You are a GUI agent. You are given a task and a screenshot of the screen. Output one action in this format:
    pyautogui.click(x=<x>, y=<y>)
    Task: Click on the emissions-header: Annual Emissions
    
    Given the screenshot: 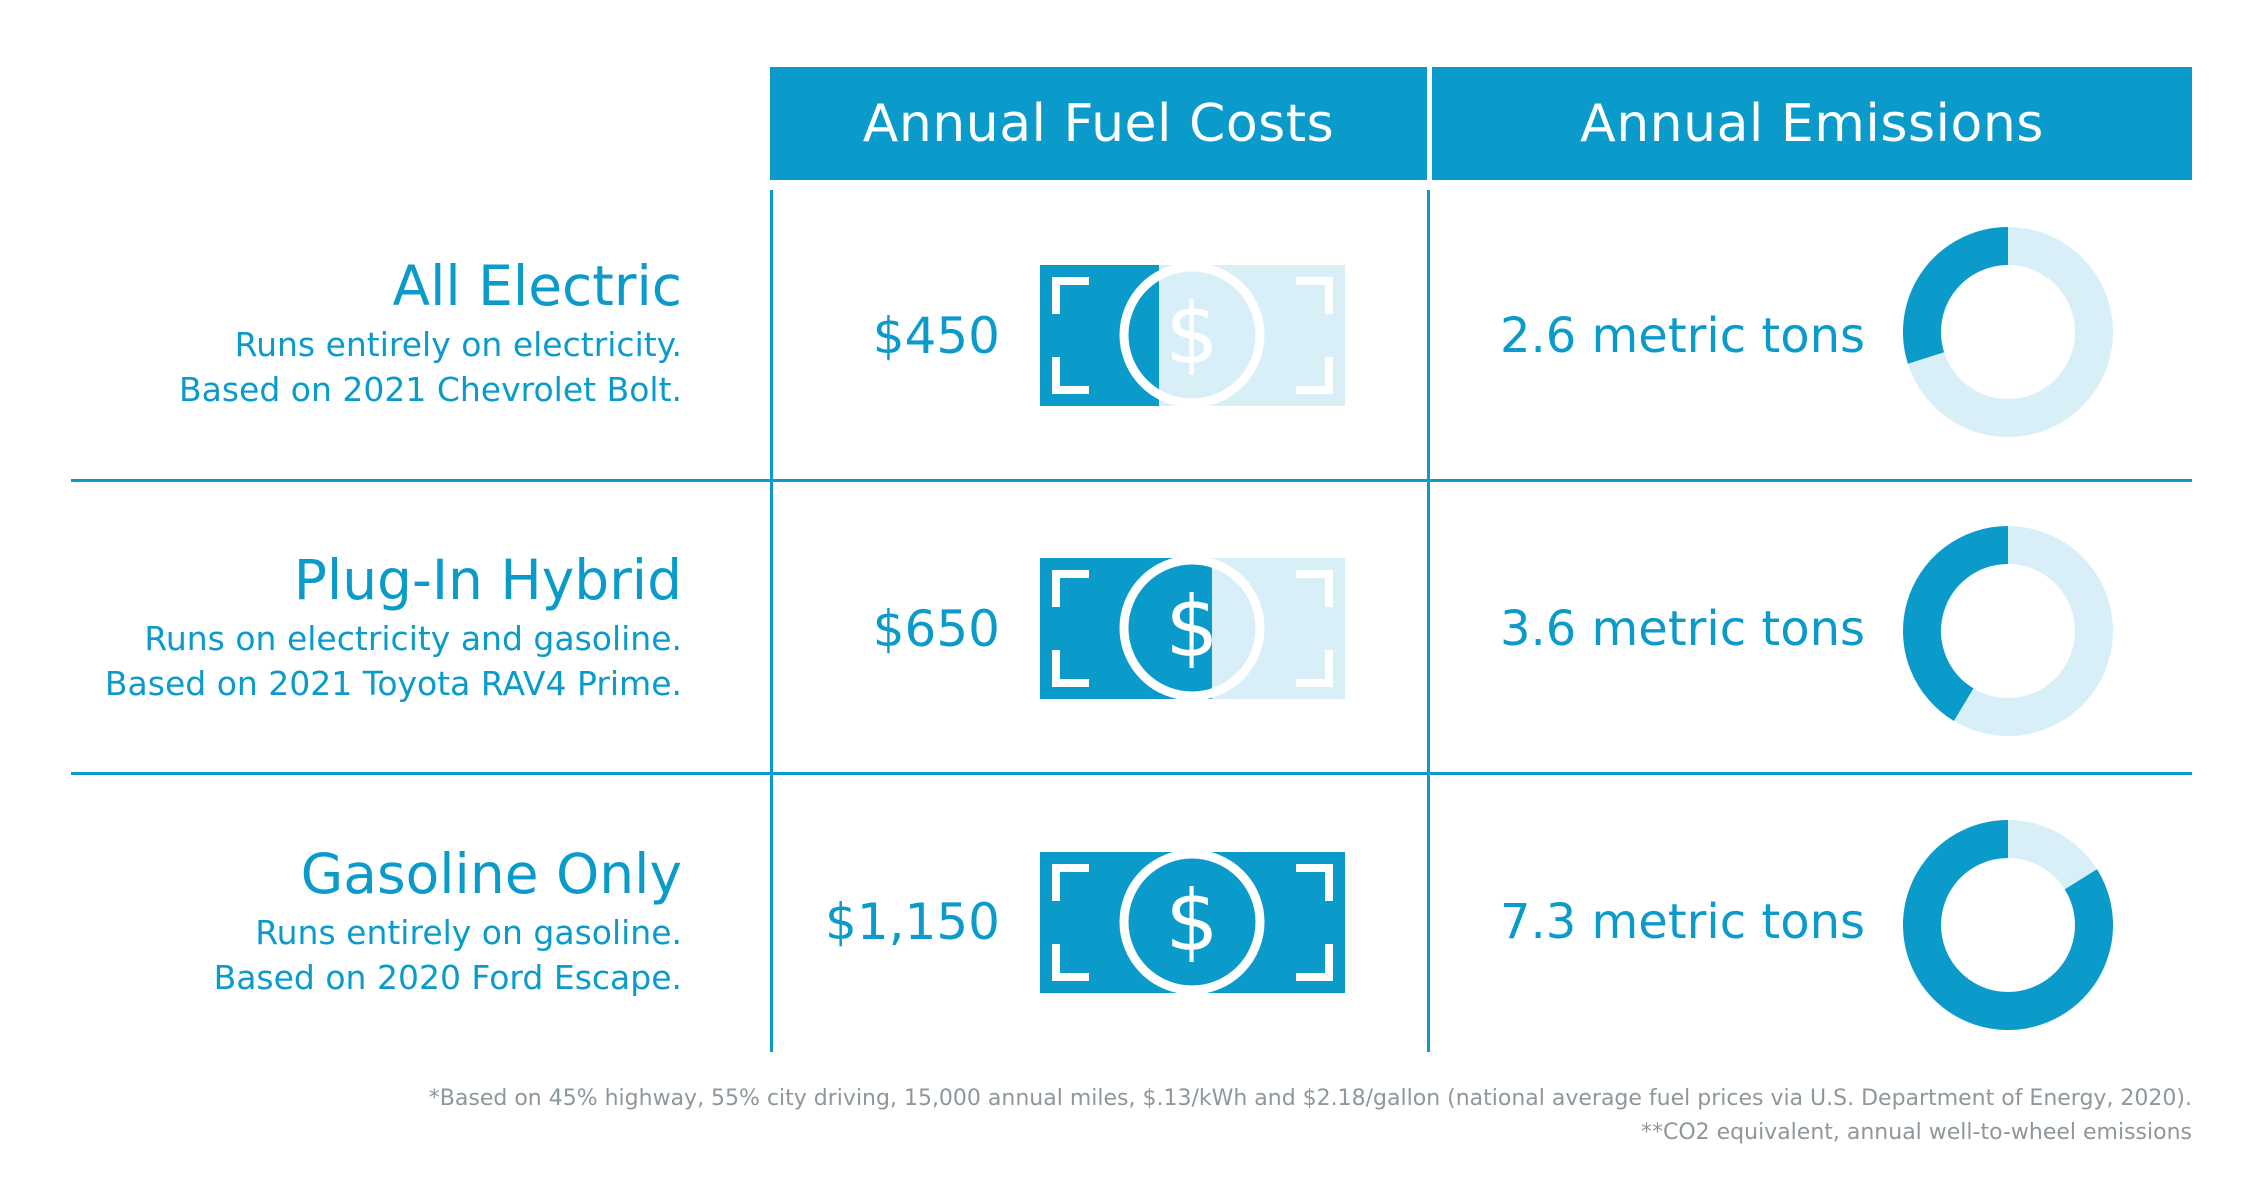 What is the action you would take?
    pyautogui.click(x=1812, y=123)
    